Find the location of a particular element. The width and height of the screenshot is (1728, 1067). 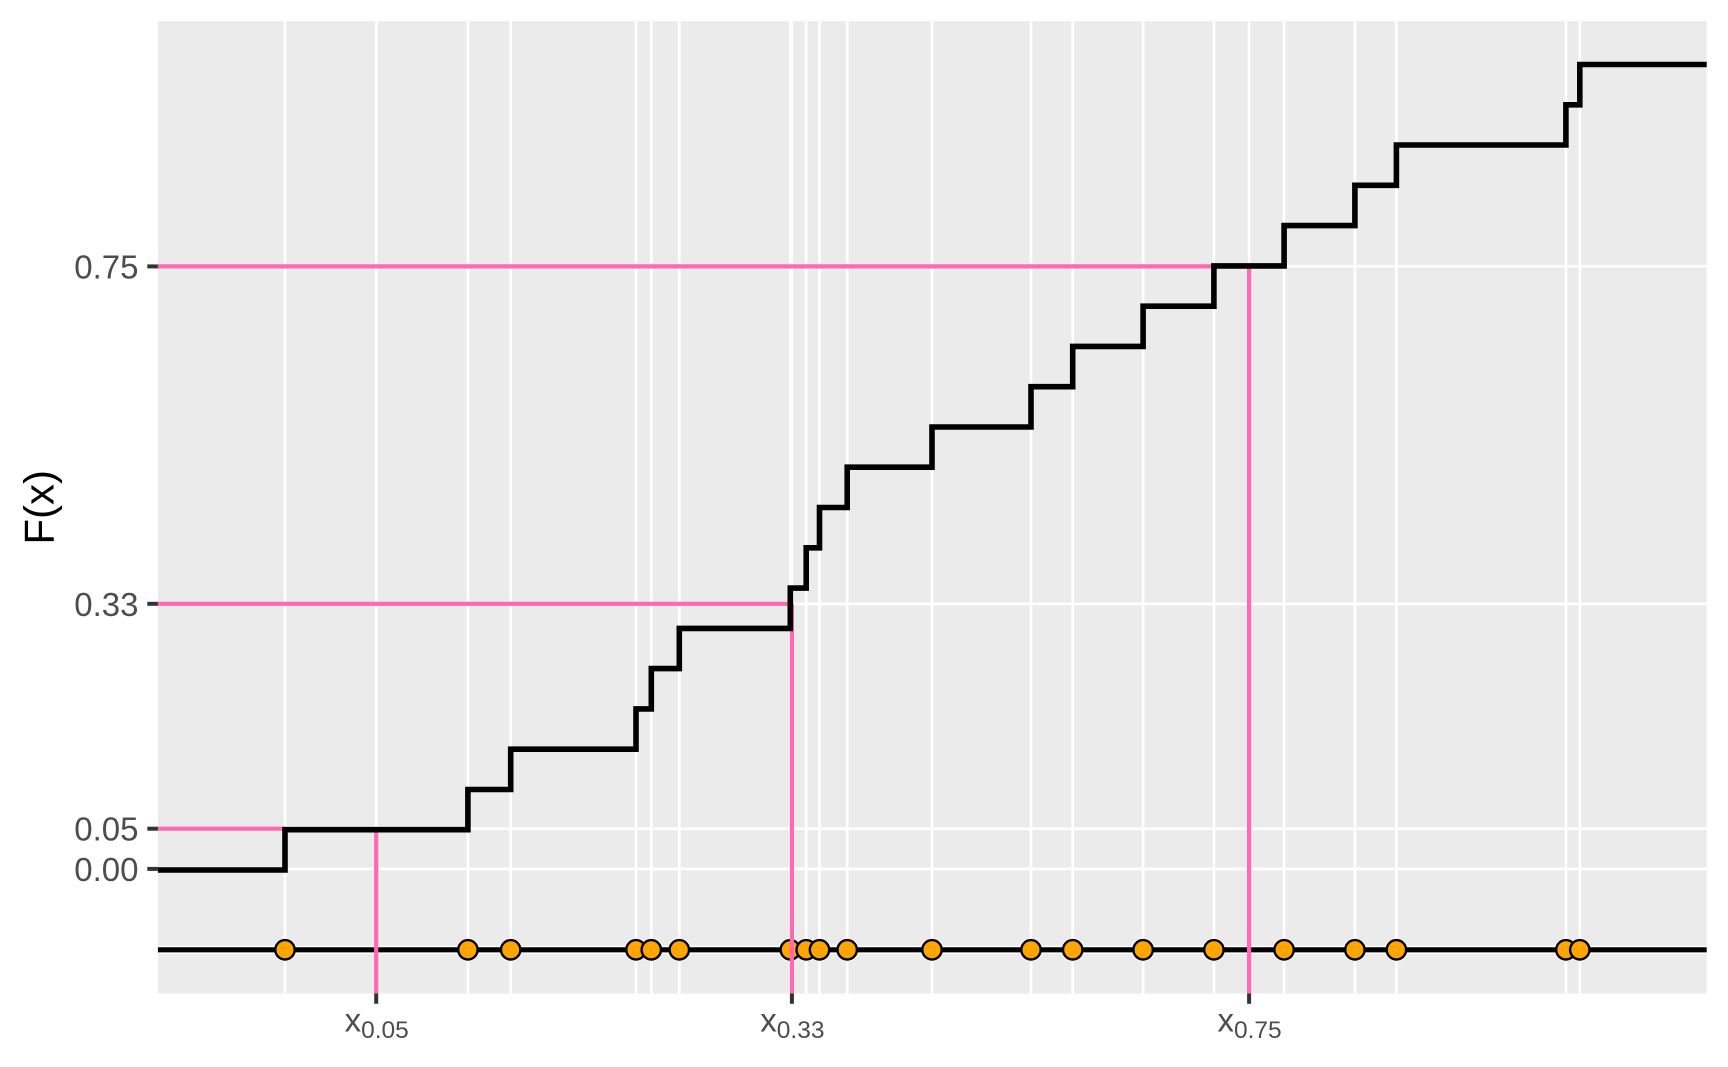

svg-text: 0.33 is located at coordinates (106, 604).